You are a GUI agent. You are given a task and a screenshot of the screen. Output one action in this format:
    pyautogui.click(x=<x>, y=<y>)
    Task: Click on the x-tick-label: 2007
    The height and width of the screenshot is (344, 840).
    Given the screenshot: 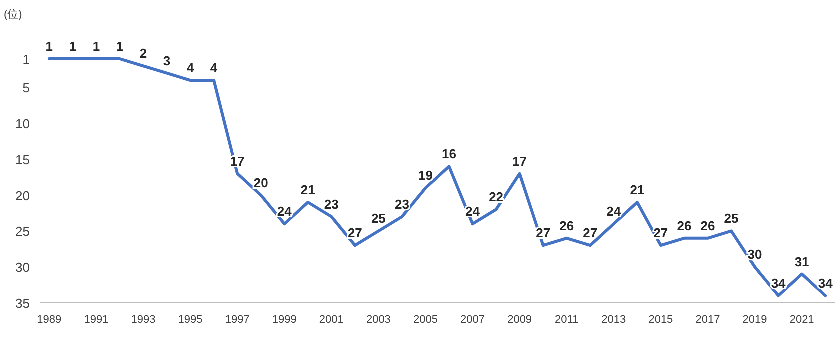 What is the action you would take?
    pyautogui.click(x=473, y=320)
    